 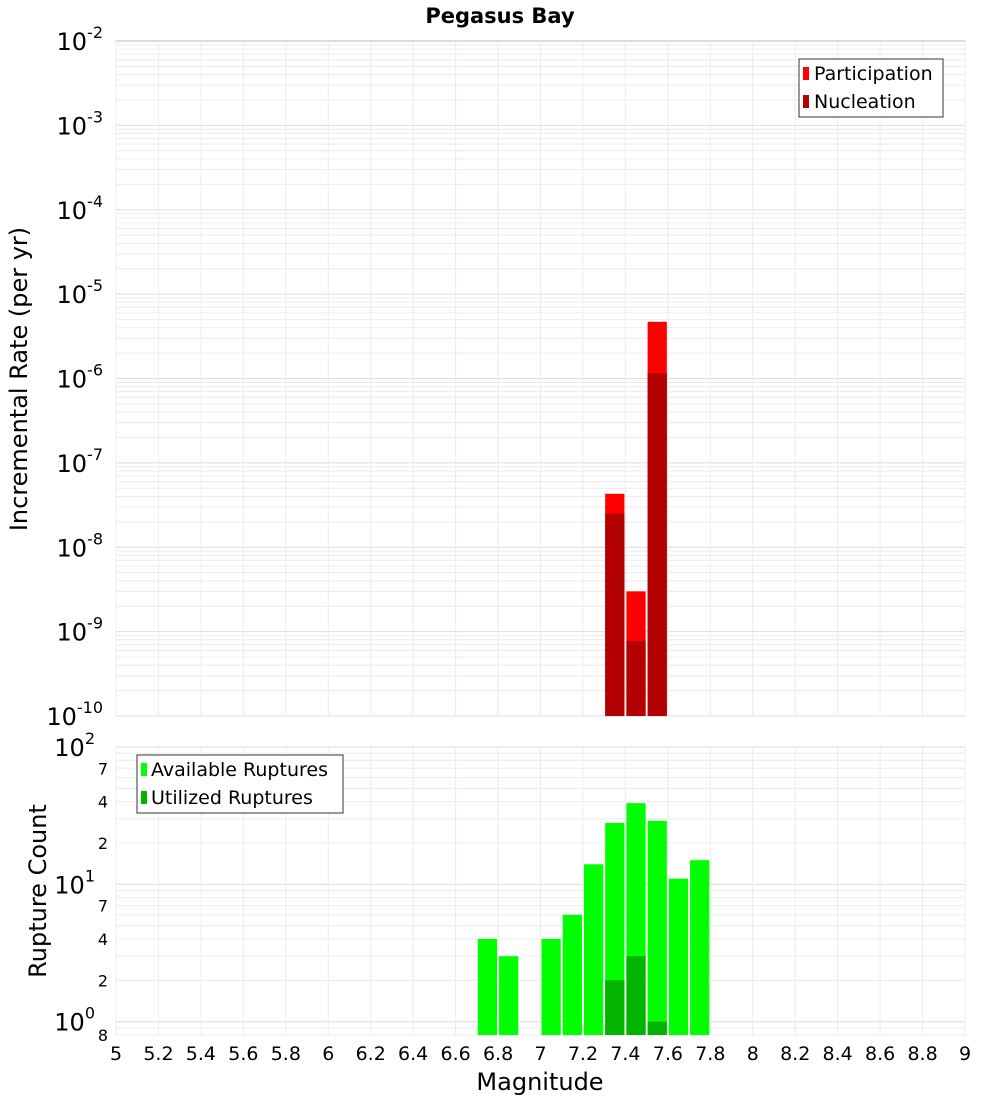 What do you see at coordinates (806, 73) in the screenshot?
I see `legend-swatch-participation` at bounding box center [806, 73].